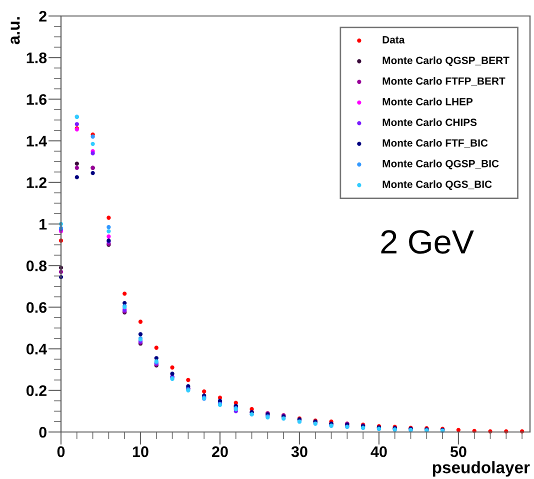 This screenshot has width=534, height=479. I want to click on y-axis-title: a.u., so click(15, 30).